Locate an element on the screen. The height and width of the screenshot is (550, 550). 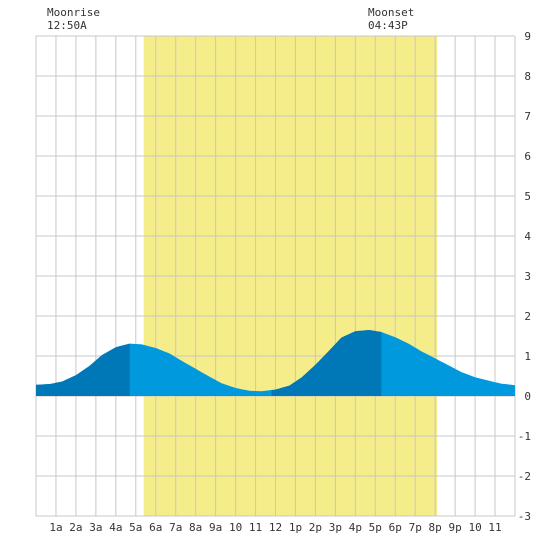
x-tick-label: 9a is located at coordinates (215, 527).